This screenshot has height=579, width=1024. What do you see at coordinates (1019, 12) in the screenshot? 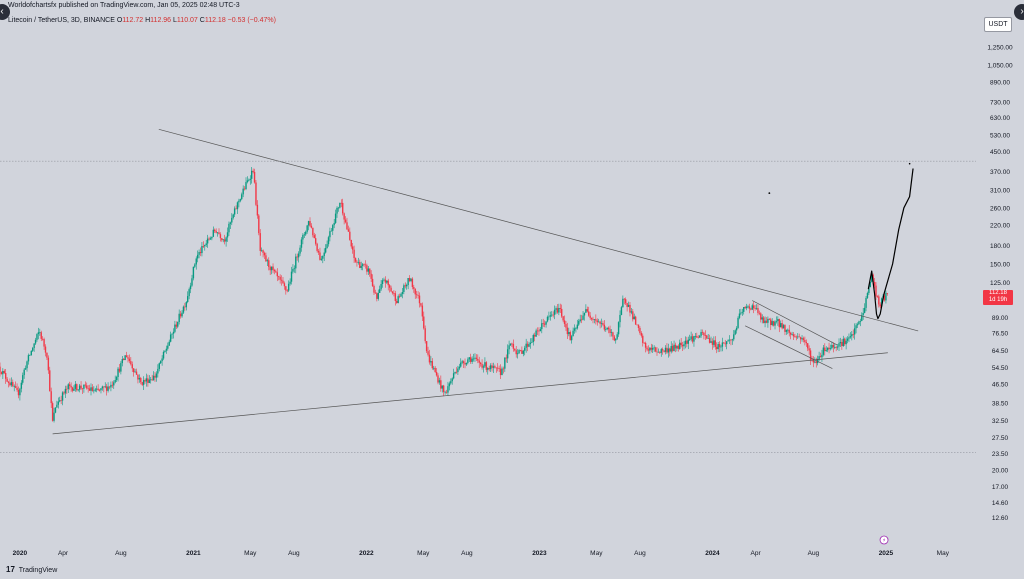
I see `chevron-right-icon: ›` at bounding box center [1019, 12].